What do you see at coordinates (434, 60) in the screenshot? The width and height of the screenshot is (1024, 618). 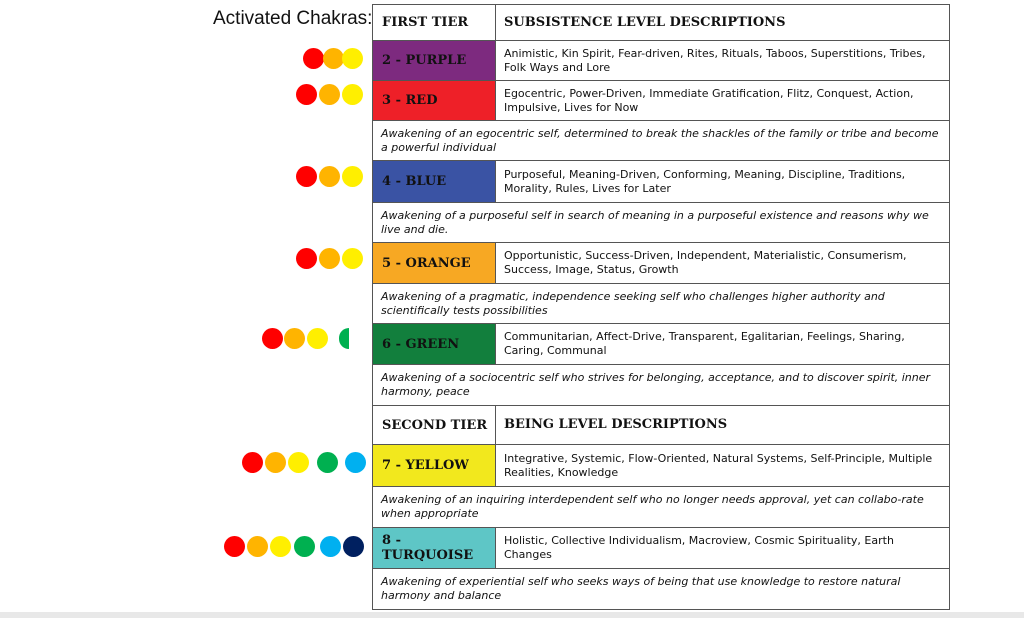 I see `level-label: 2 - PURPLE` at bounding box center [434, 60].